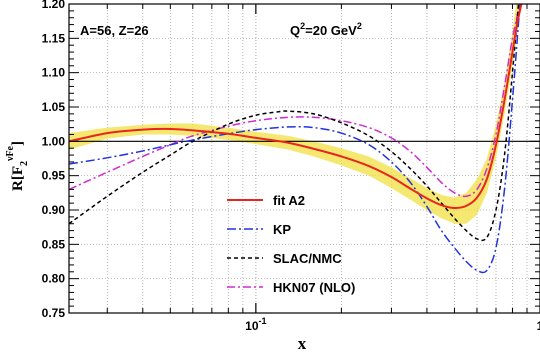 Image resolution: width=540 pixels, height=353 pixels. I want to click on y-tick-label: 0.95, so click(54, 176).